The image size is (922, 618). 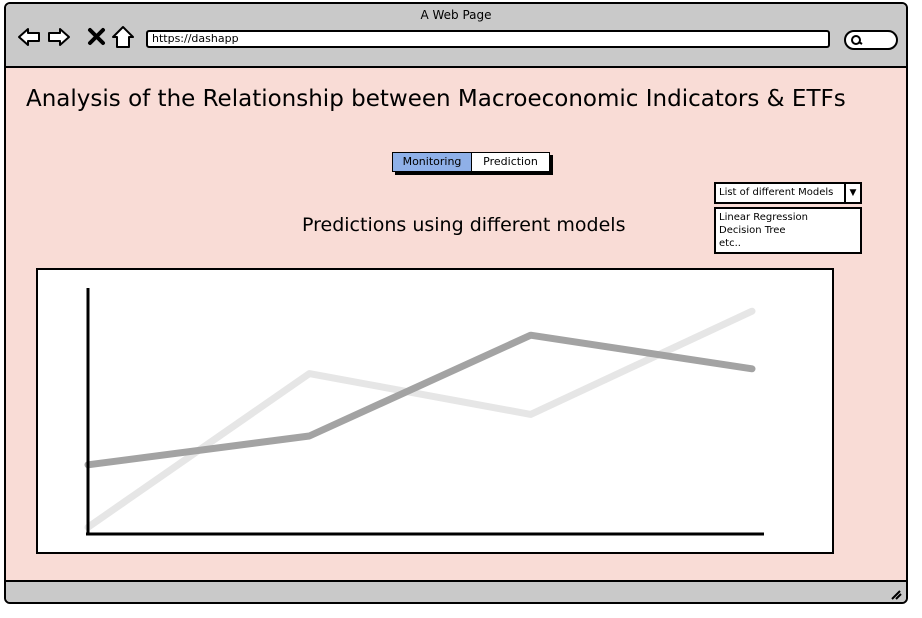 I want to click on url-input: https://dashapp, so click(x=488, y=39).